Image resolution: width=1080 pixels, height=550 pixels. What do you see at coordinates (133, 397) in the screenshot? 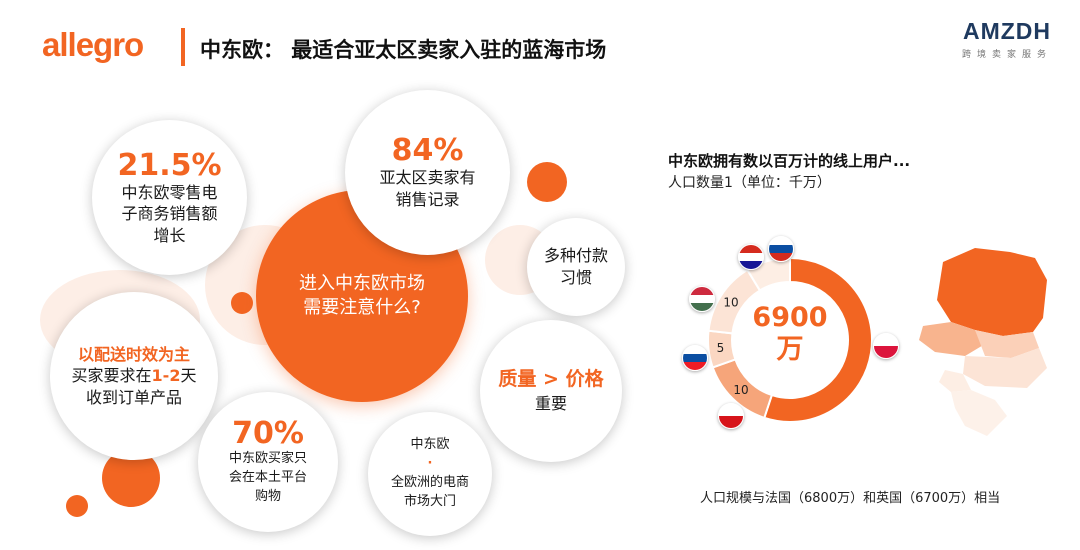
I see `delivery-time-line2: 收到订单产品` at bounding box center [133, 397].